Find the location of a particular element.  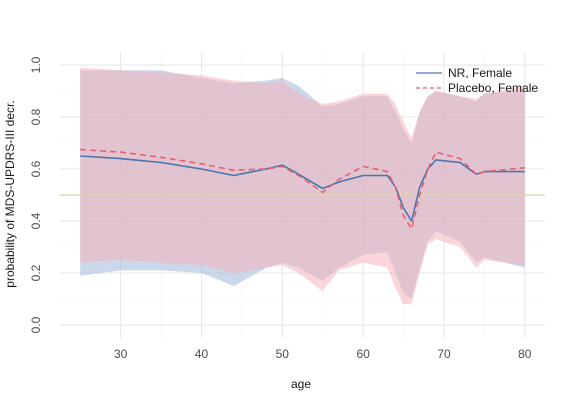

y-tick-label: 0.4 is located at coordinates (36, 220).